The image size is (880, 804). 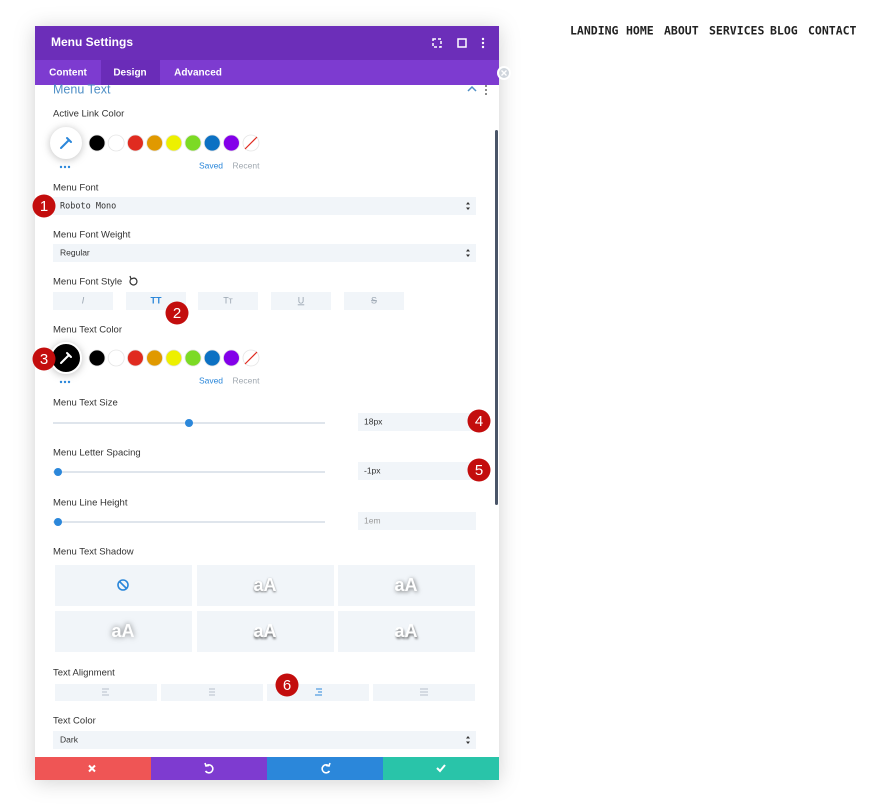 I want to click on nav-link: LANDING, so click(x=594, y=31).